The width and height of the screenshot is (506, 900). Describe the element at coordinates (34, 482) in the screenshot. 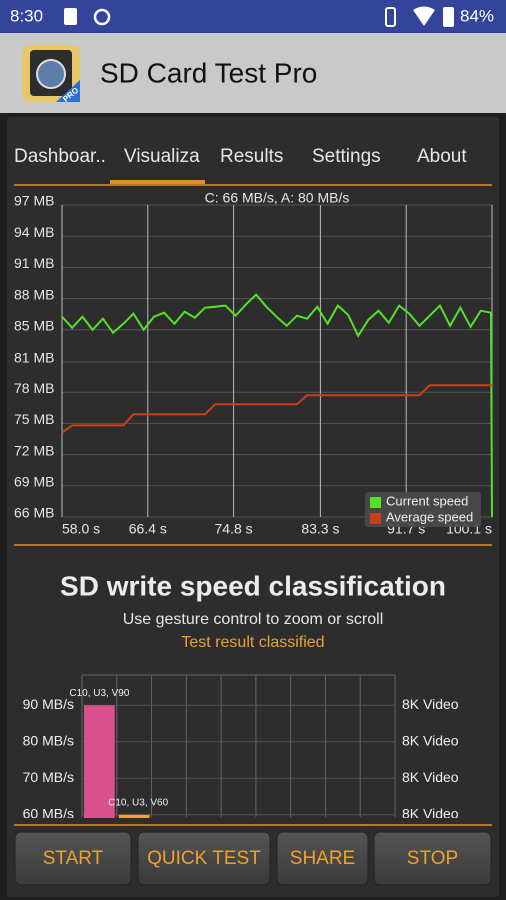

I see `y-tick-label: 69 MB` at that location.